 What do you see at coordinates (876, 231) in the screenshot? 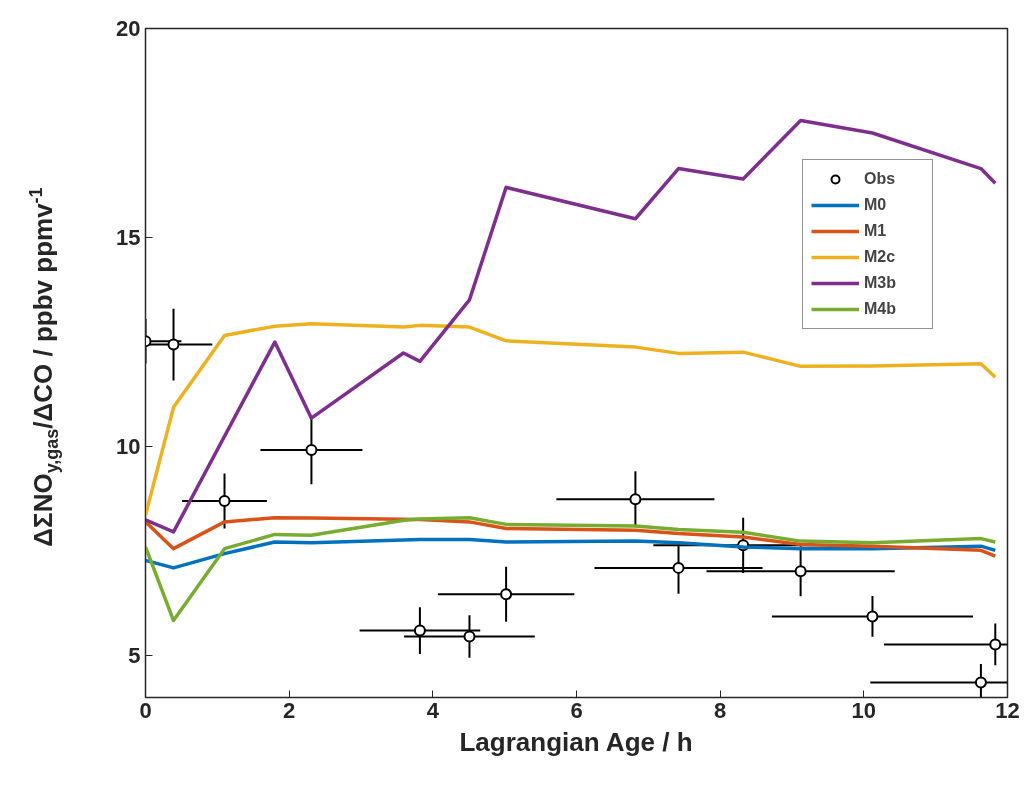
I see `legend-label: M1` at bounding box center [876, 231].